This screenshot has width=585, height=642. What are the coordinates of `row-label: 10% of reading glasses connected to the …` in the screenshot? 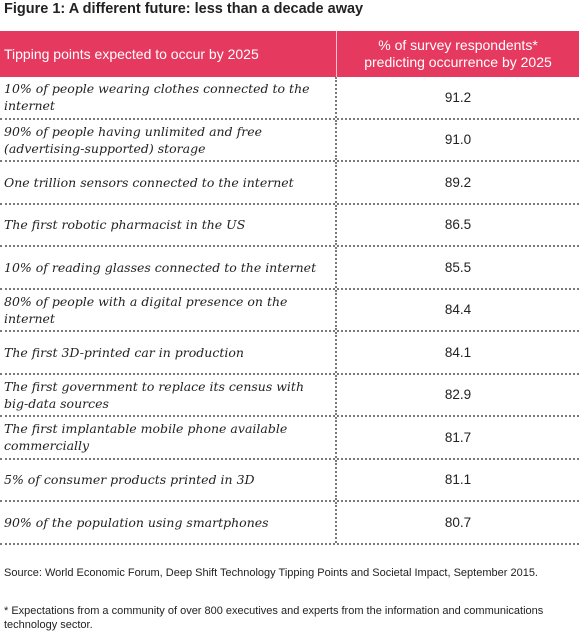 It's located at (168, 267).